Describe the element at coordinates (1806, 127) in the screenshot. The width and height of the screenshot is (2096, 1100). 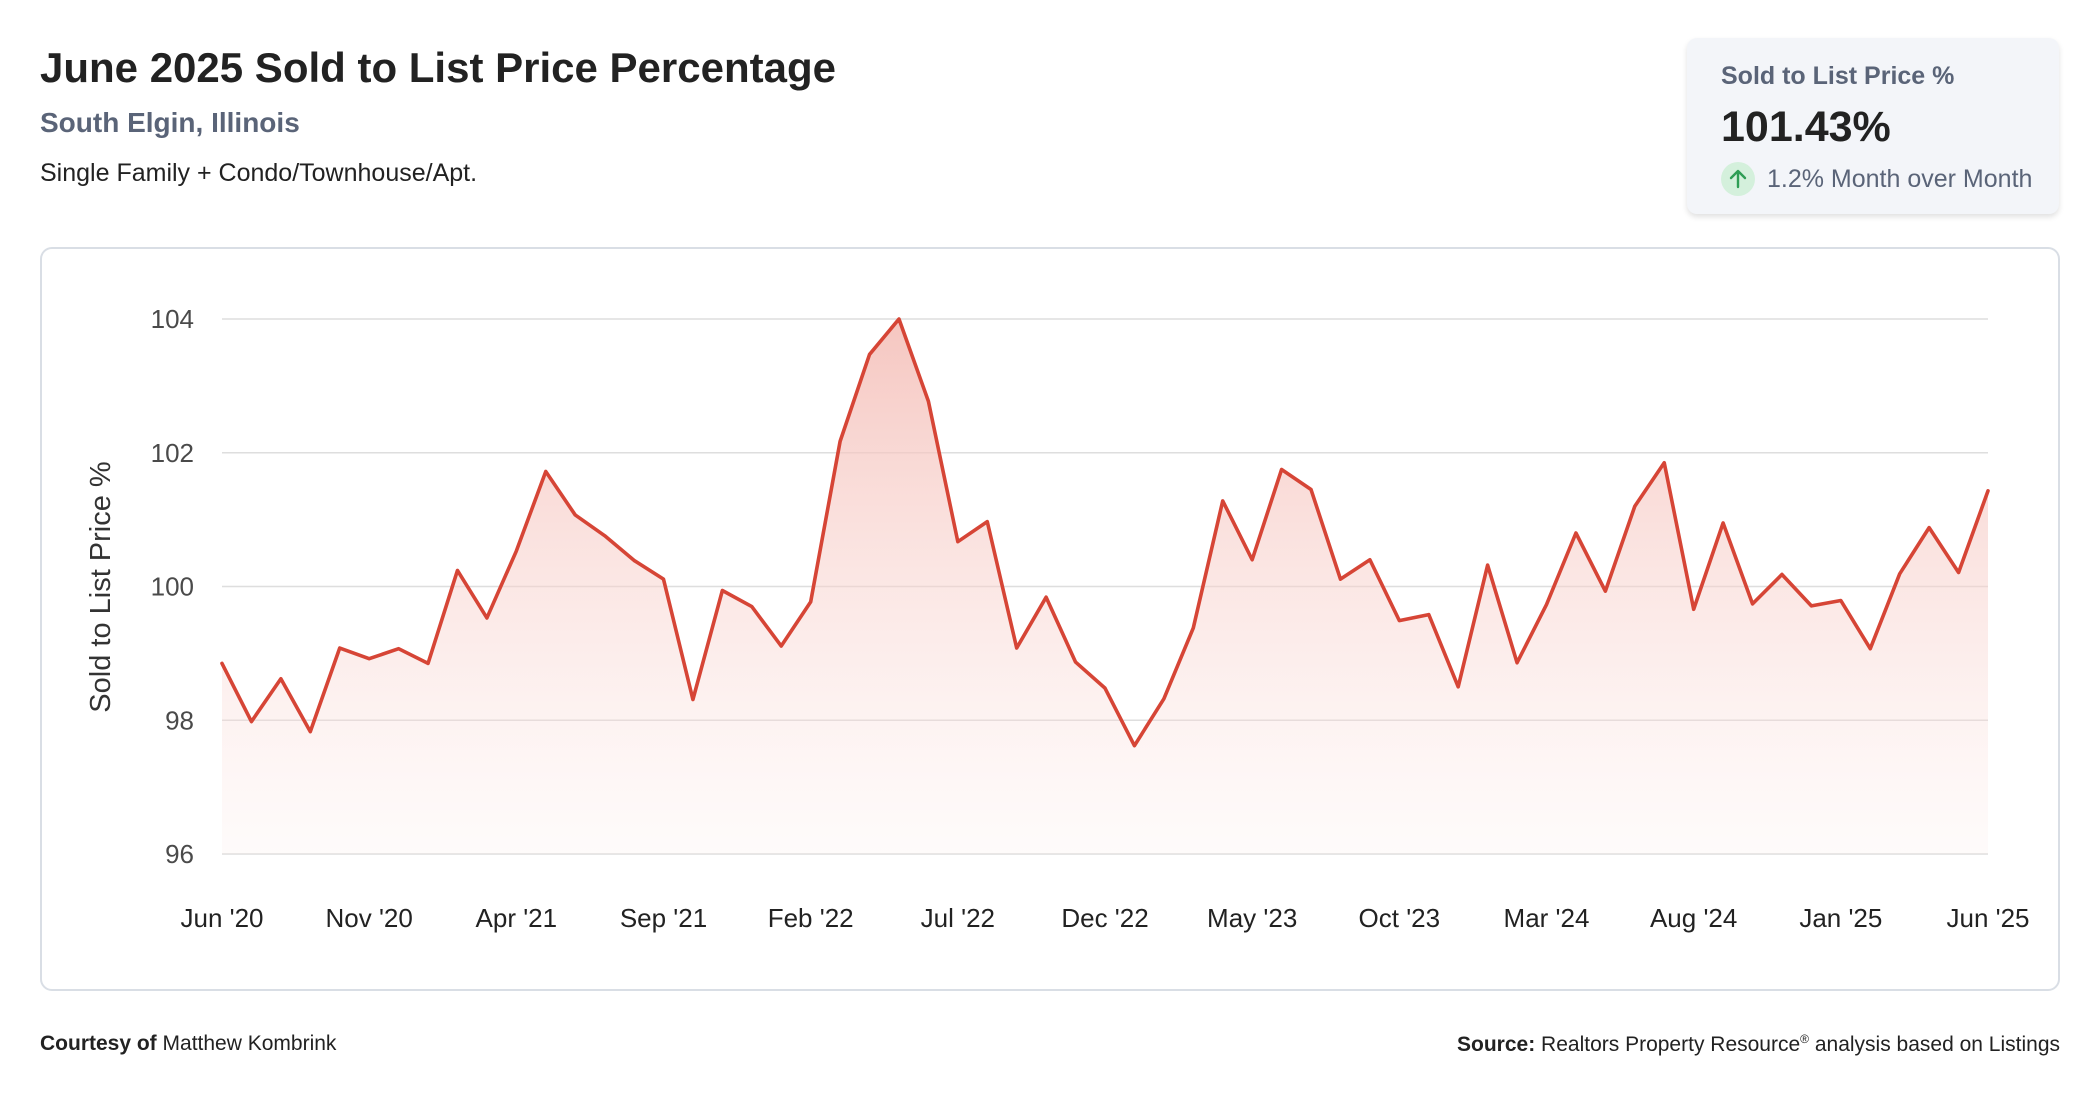
I see `kpi-value: 101.43%` at that location.